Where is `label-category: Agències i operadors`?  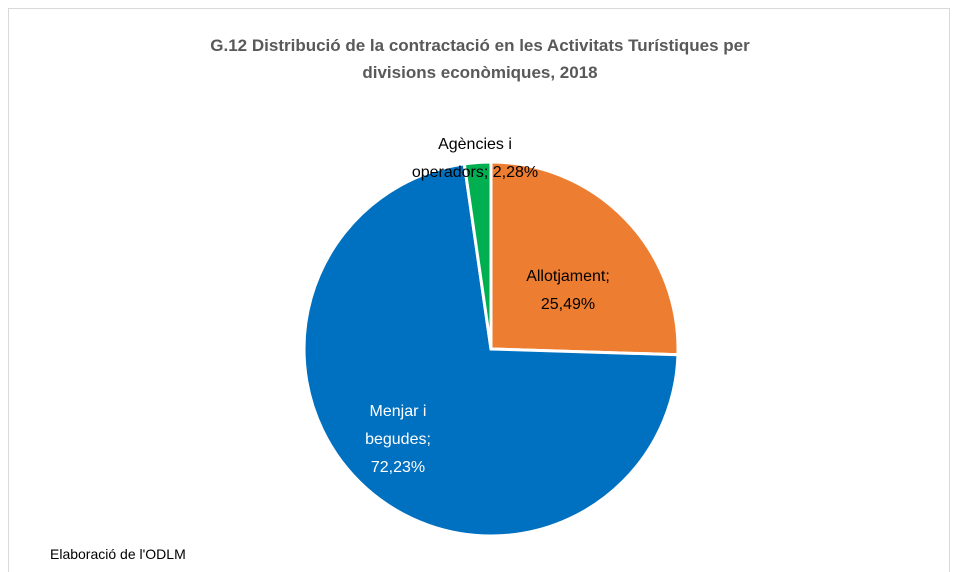
label-category: Agències i operadors is located at coordinates (461, 158).